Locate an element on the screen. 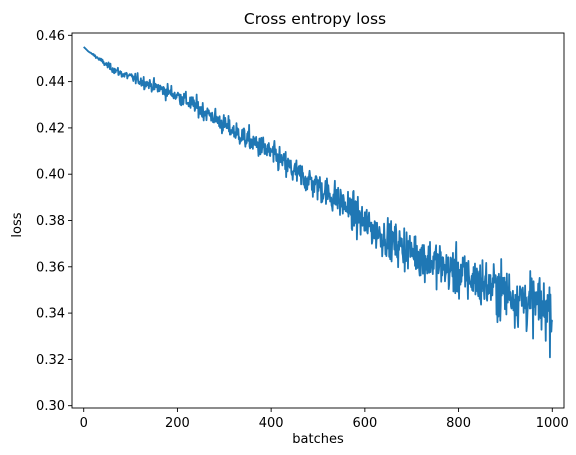 This screenshot has height=455, width=576. x-axis-ticks: 0 200 400 600 800 1000 is located at coordinates (324, 419).